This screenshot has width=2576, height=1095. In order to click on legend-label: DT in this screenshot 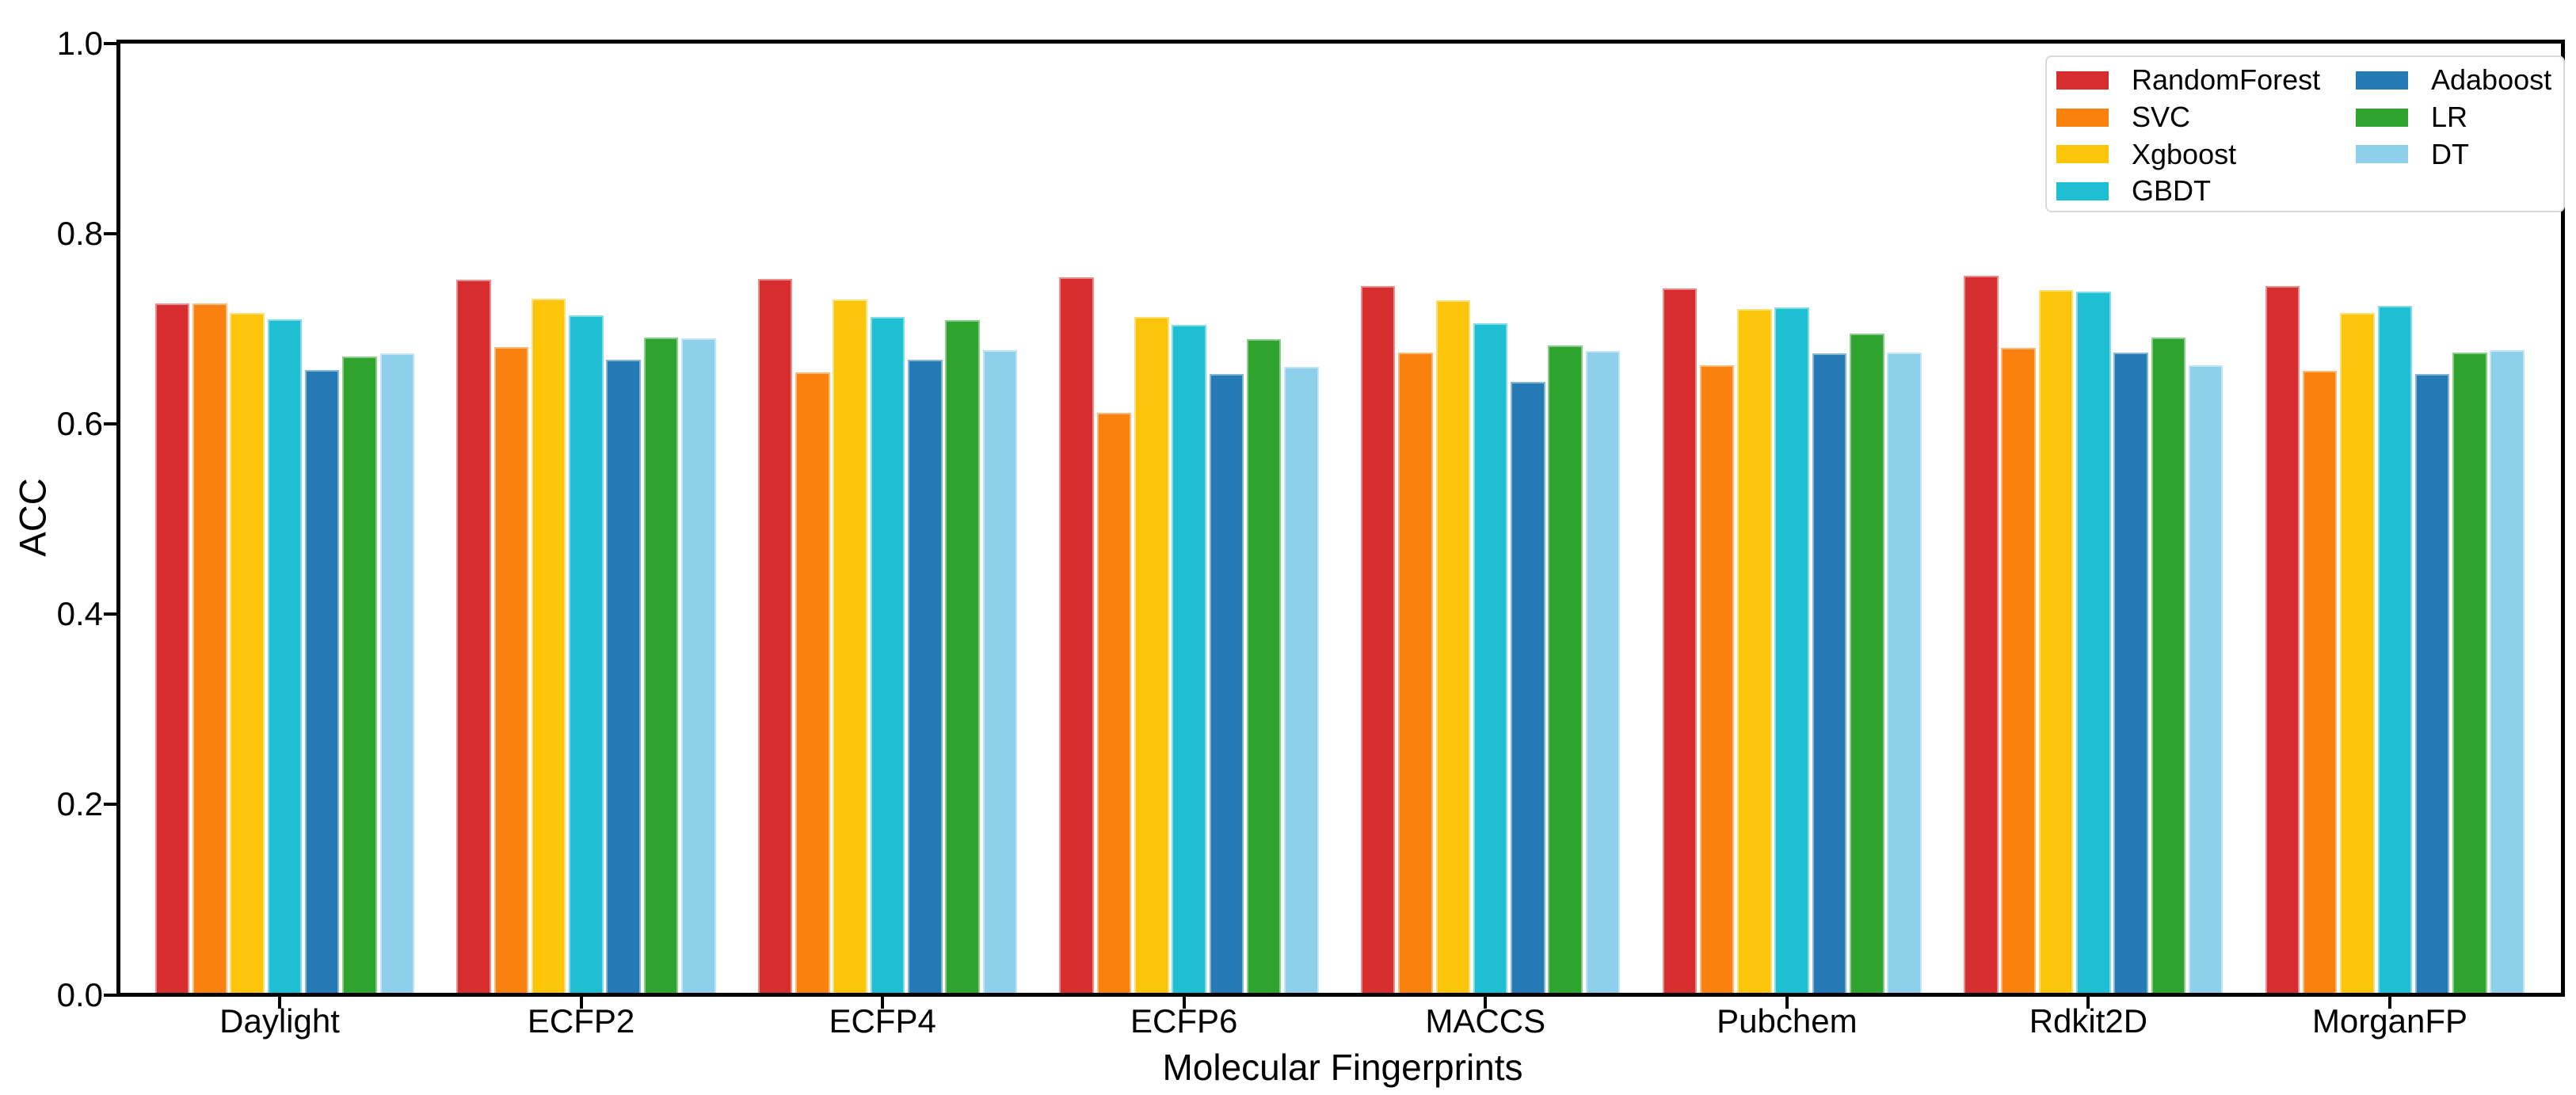, I will do `click(2450, 153)`.